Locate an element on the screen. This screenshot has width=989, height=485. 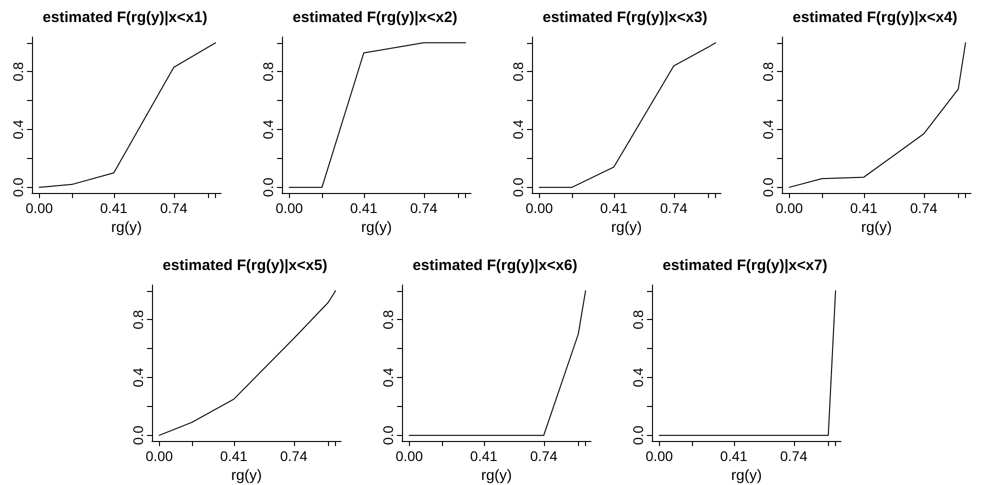
chart-title: estimated F(rg(y)|x<x6) is located at coordinates (495, 265).